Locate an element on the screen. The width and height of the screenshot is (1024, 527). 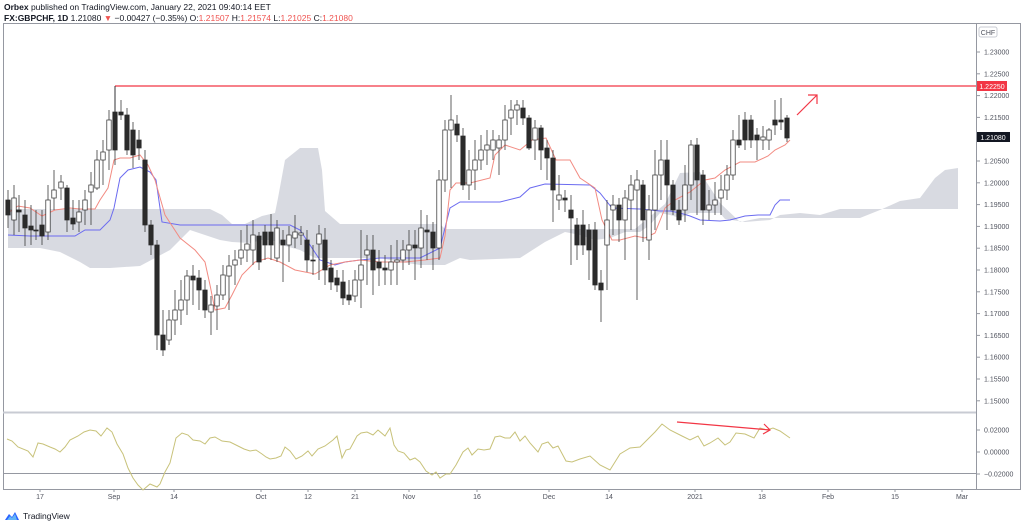
publisher-name: Orbex is located at coordinates (16, 7).